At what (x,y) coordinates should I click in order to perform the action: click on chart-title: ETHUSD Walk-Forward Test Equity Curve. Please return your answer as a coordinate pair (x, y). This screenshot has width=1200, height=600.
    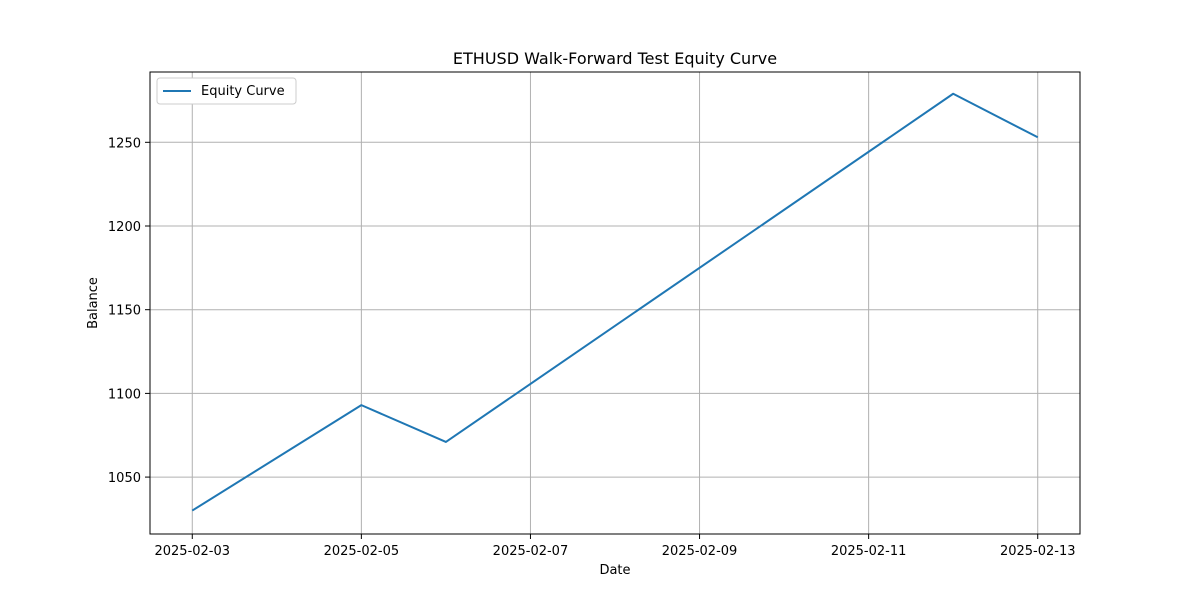
    Looking at the image, I should click on (615, 58).